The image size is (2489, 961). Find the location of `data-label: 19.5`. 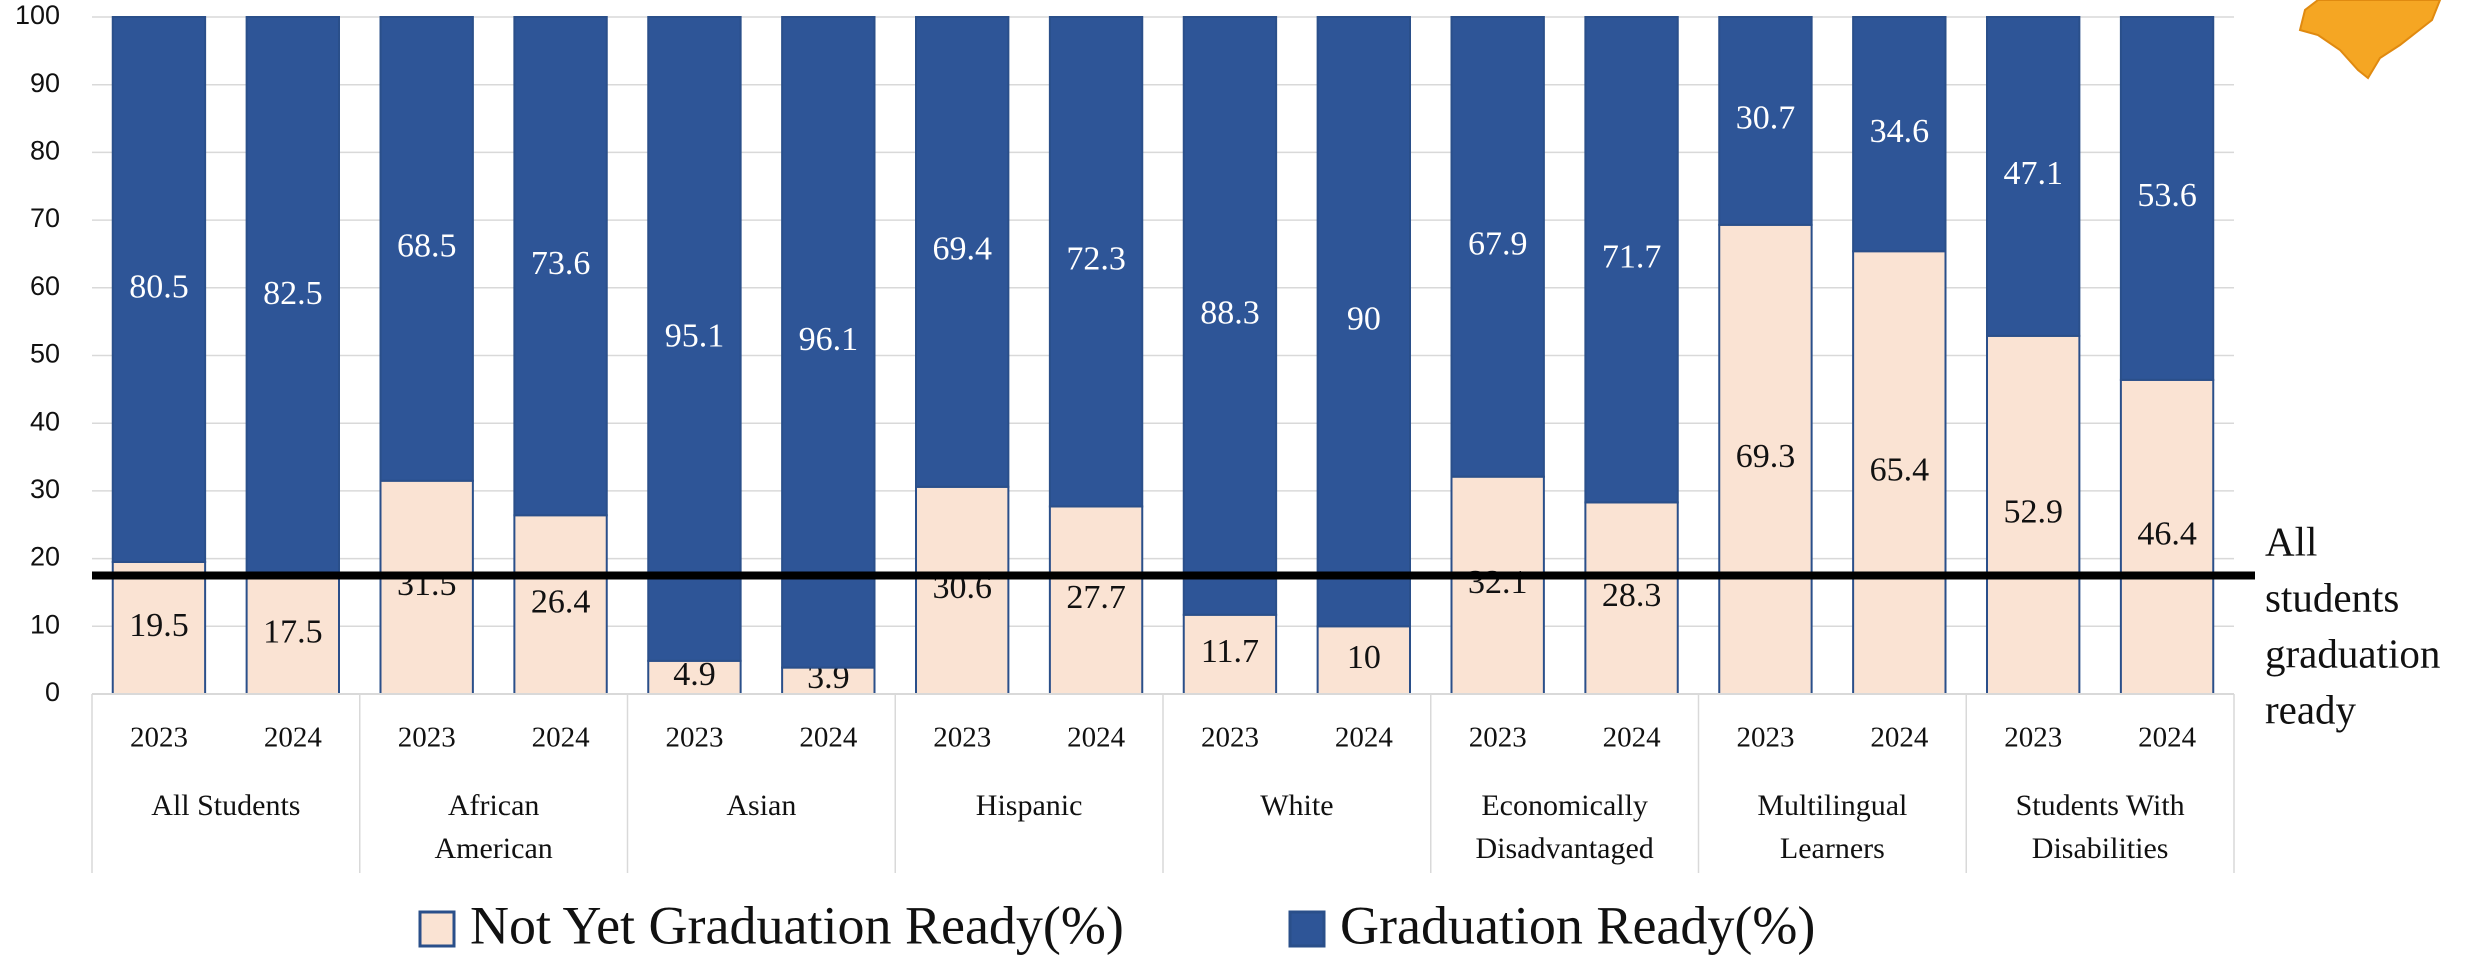

data-label: 19.5 is located at coordinates (159, 625).